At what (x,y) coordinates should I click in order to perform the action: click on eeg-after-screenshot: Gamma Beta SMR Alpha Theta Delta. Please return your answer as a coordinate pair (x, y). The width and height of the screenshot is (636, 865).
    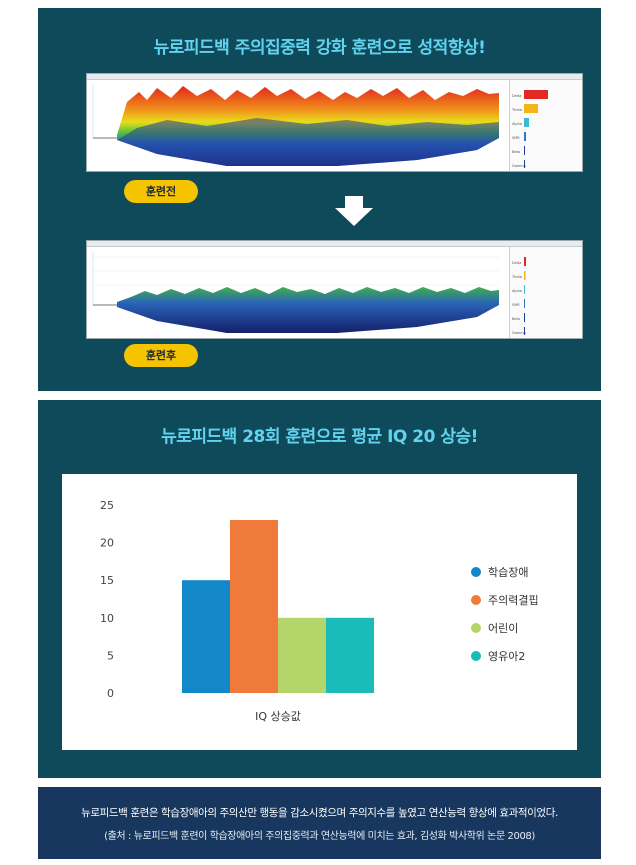
    Looking at the image, I should click on (334, 289).